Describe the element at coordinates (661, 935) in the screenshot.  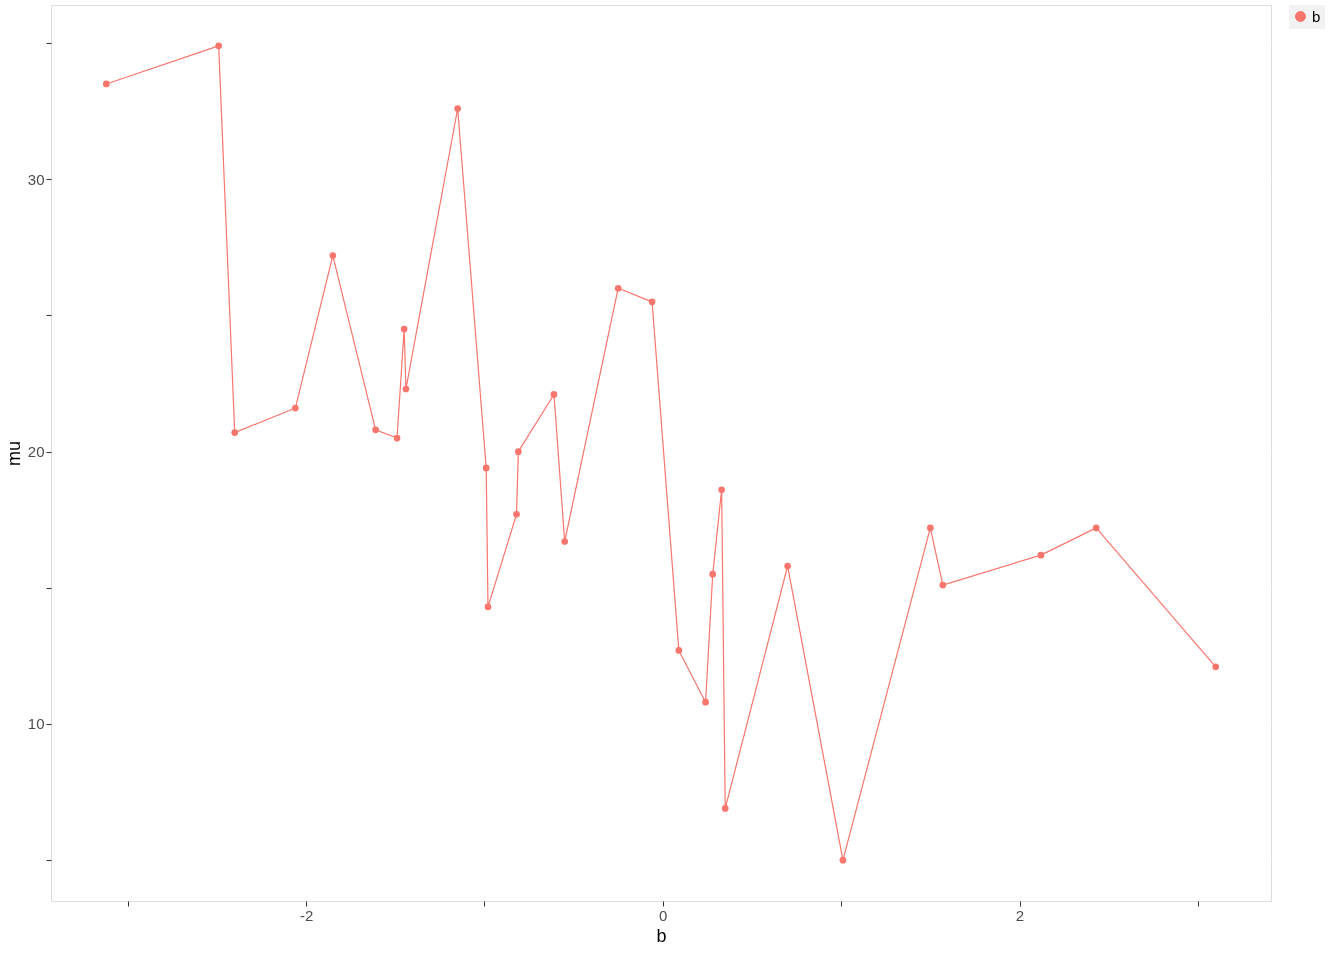
I see `x-axis-title: b` at that location.